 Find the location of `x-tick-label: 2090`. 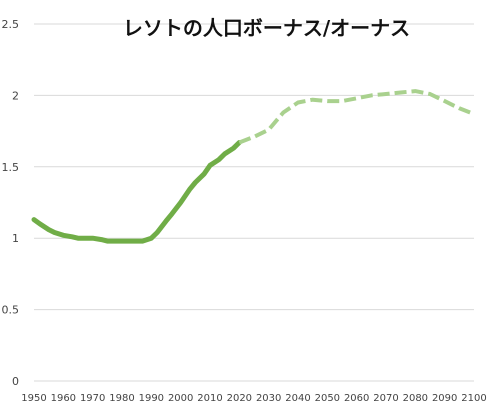

x-tick-label: 2090 is located at coordinates (444, 398).